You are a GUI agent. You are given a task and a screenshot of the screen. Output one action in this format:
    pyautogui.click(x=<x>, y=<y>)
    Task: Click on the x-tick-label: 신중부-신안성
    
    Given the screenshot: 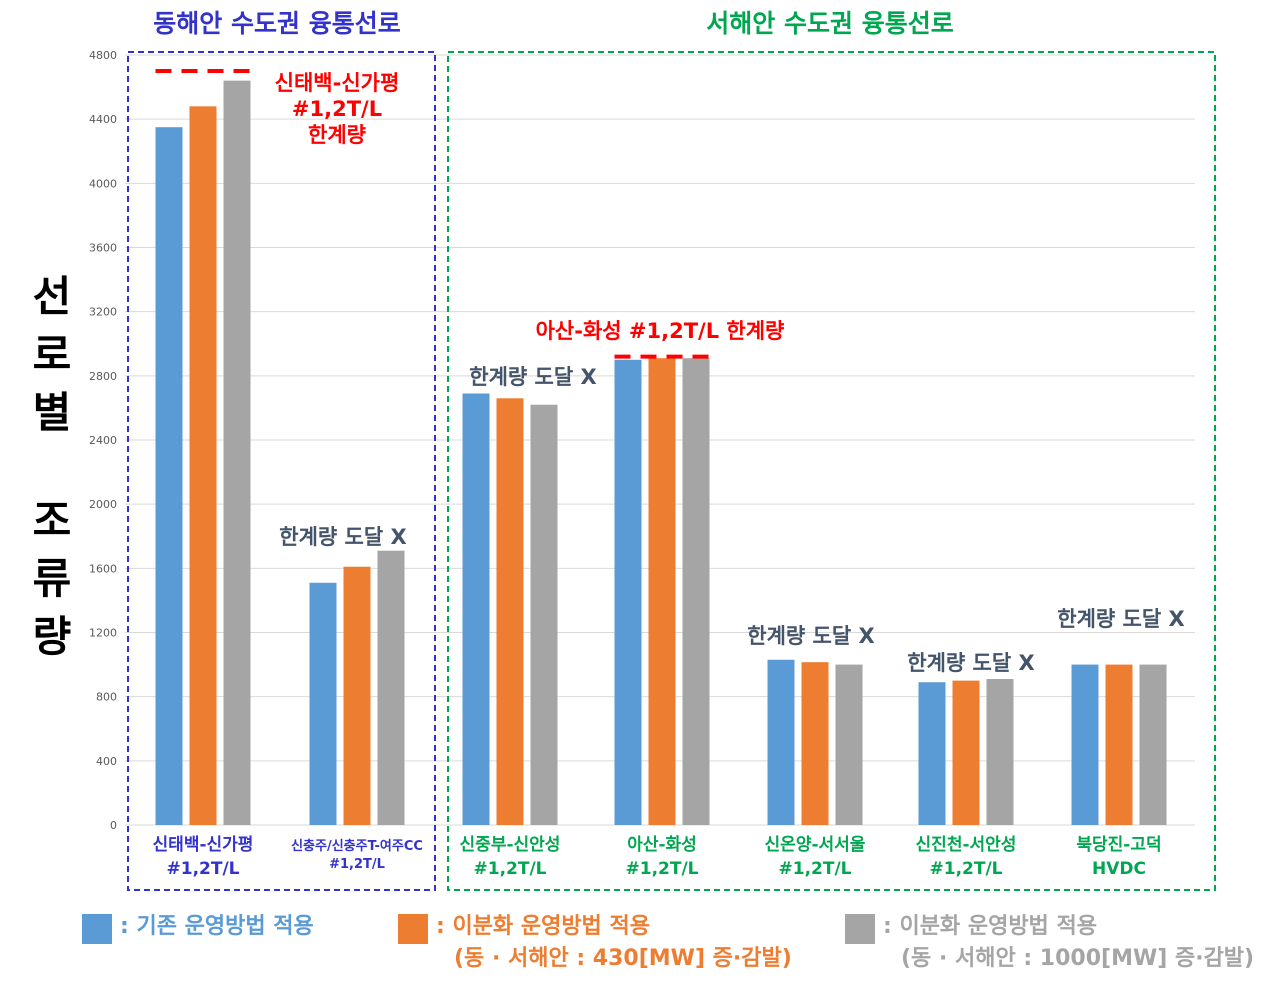 What is the action you would take?
    pyautogui.click(x=510, y=845)
    